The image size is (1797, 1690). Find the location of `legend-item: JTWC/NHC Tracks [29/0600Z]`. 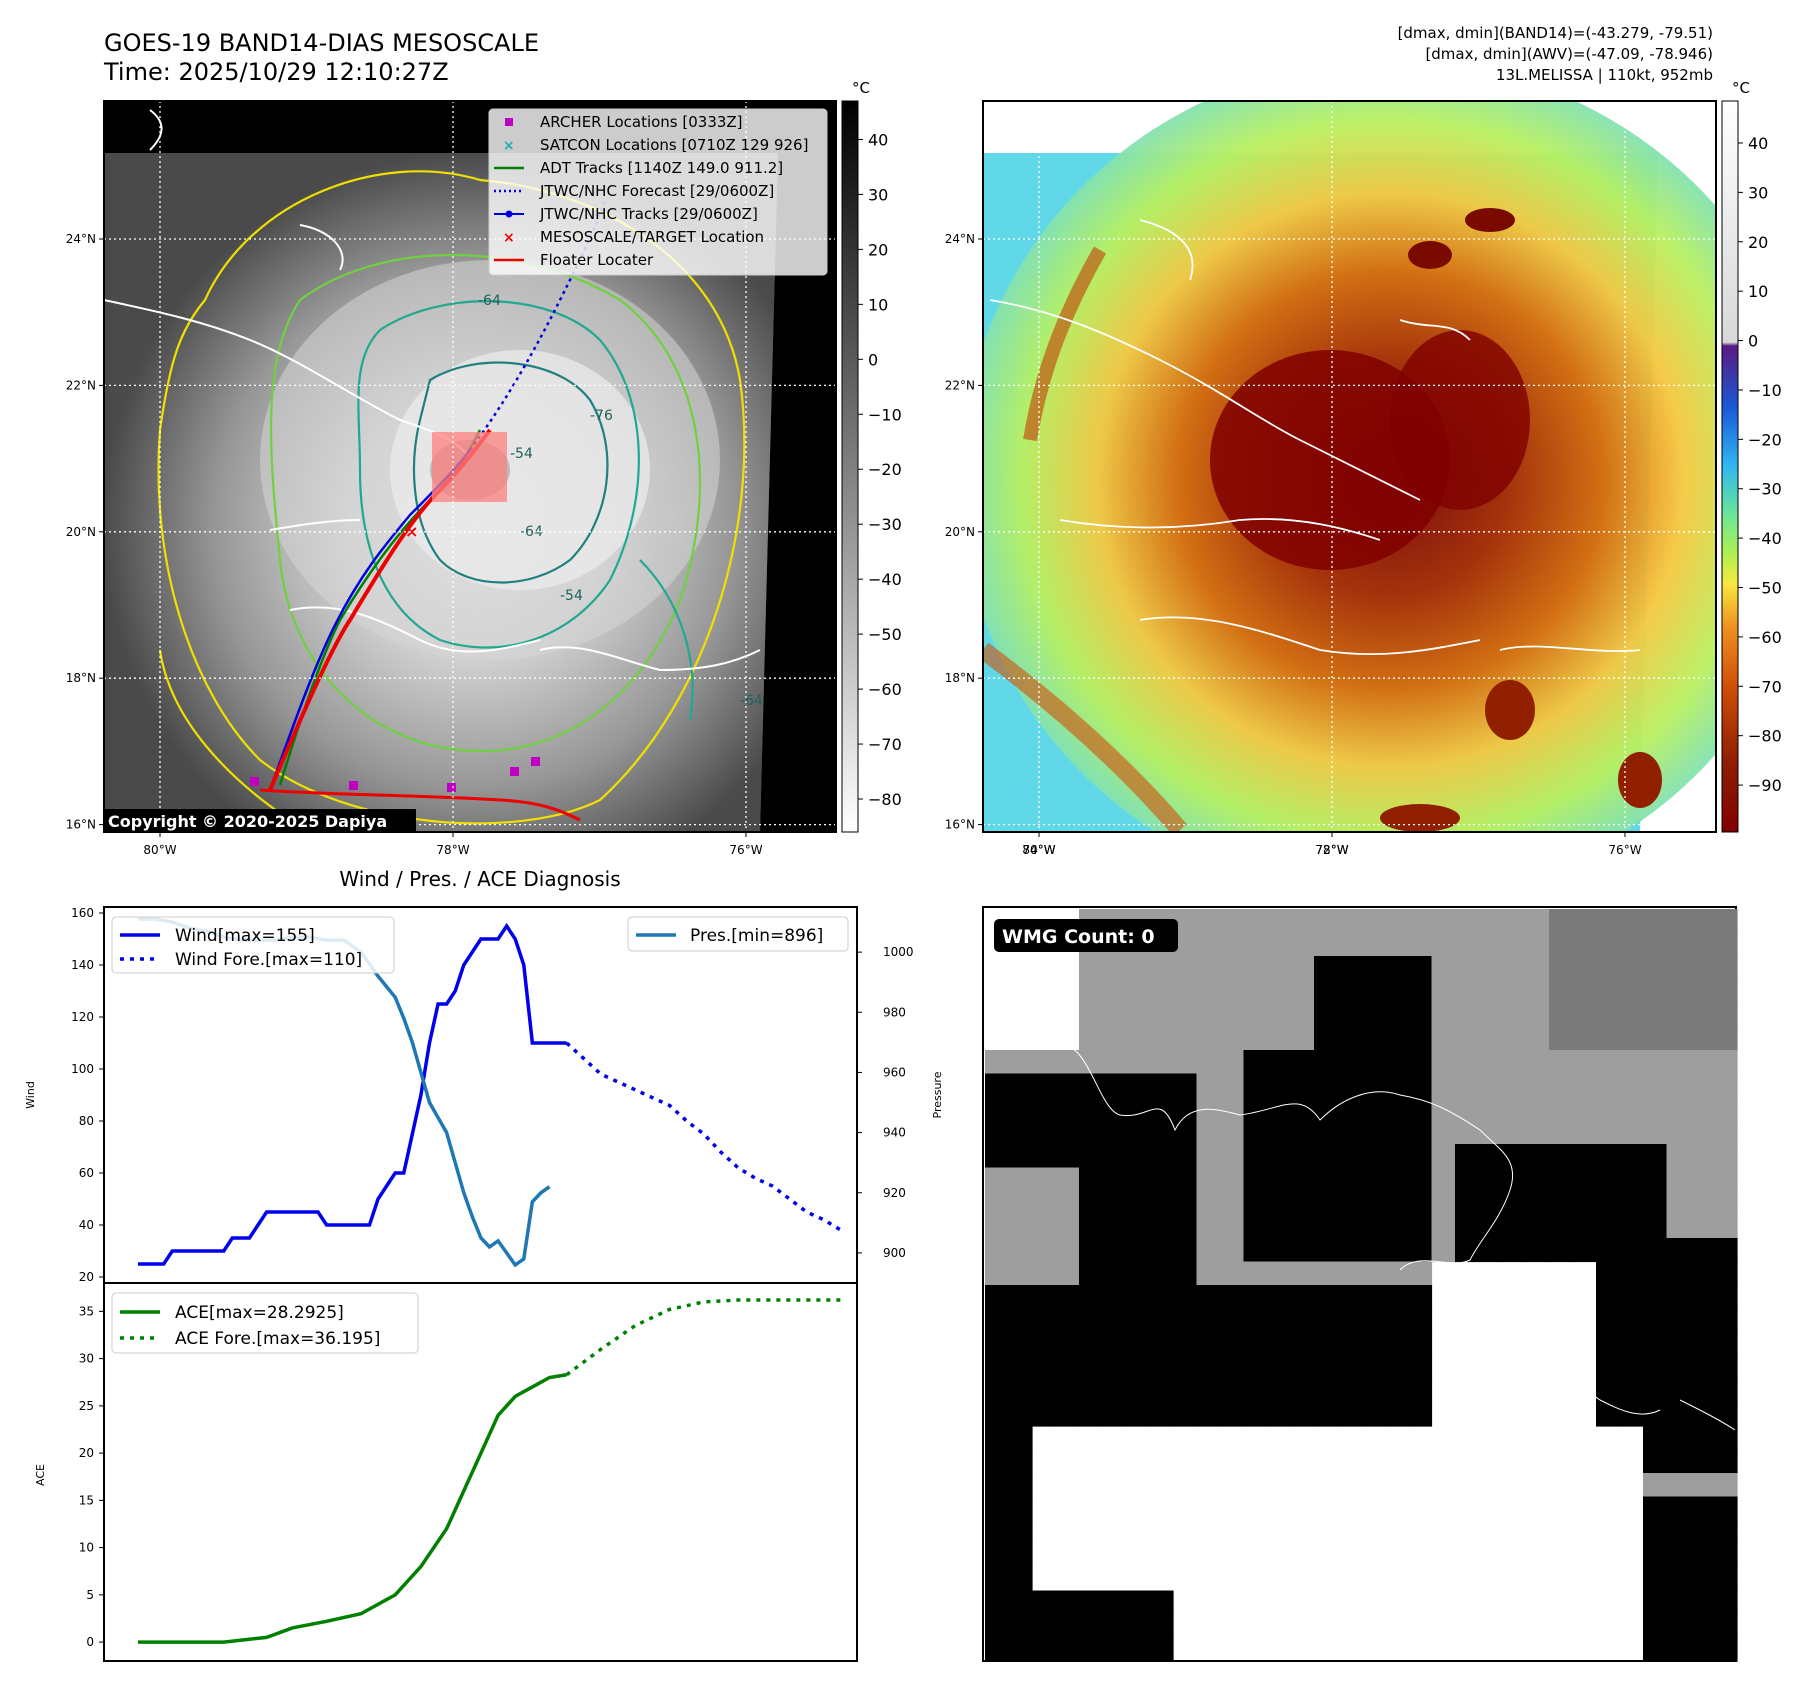

legend-item: JTWC/NHC Tracks [29/0600Z] is located at coordinates (626, 214).